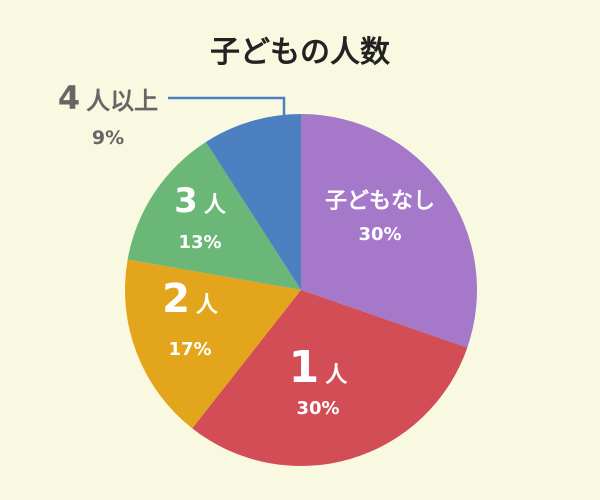 The width and height of the screenshot is (600, 500). Describe the element at coordinates (227, 108) in the screenshot. I see `leader-line-4plus` at that location.